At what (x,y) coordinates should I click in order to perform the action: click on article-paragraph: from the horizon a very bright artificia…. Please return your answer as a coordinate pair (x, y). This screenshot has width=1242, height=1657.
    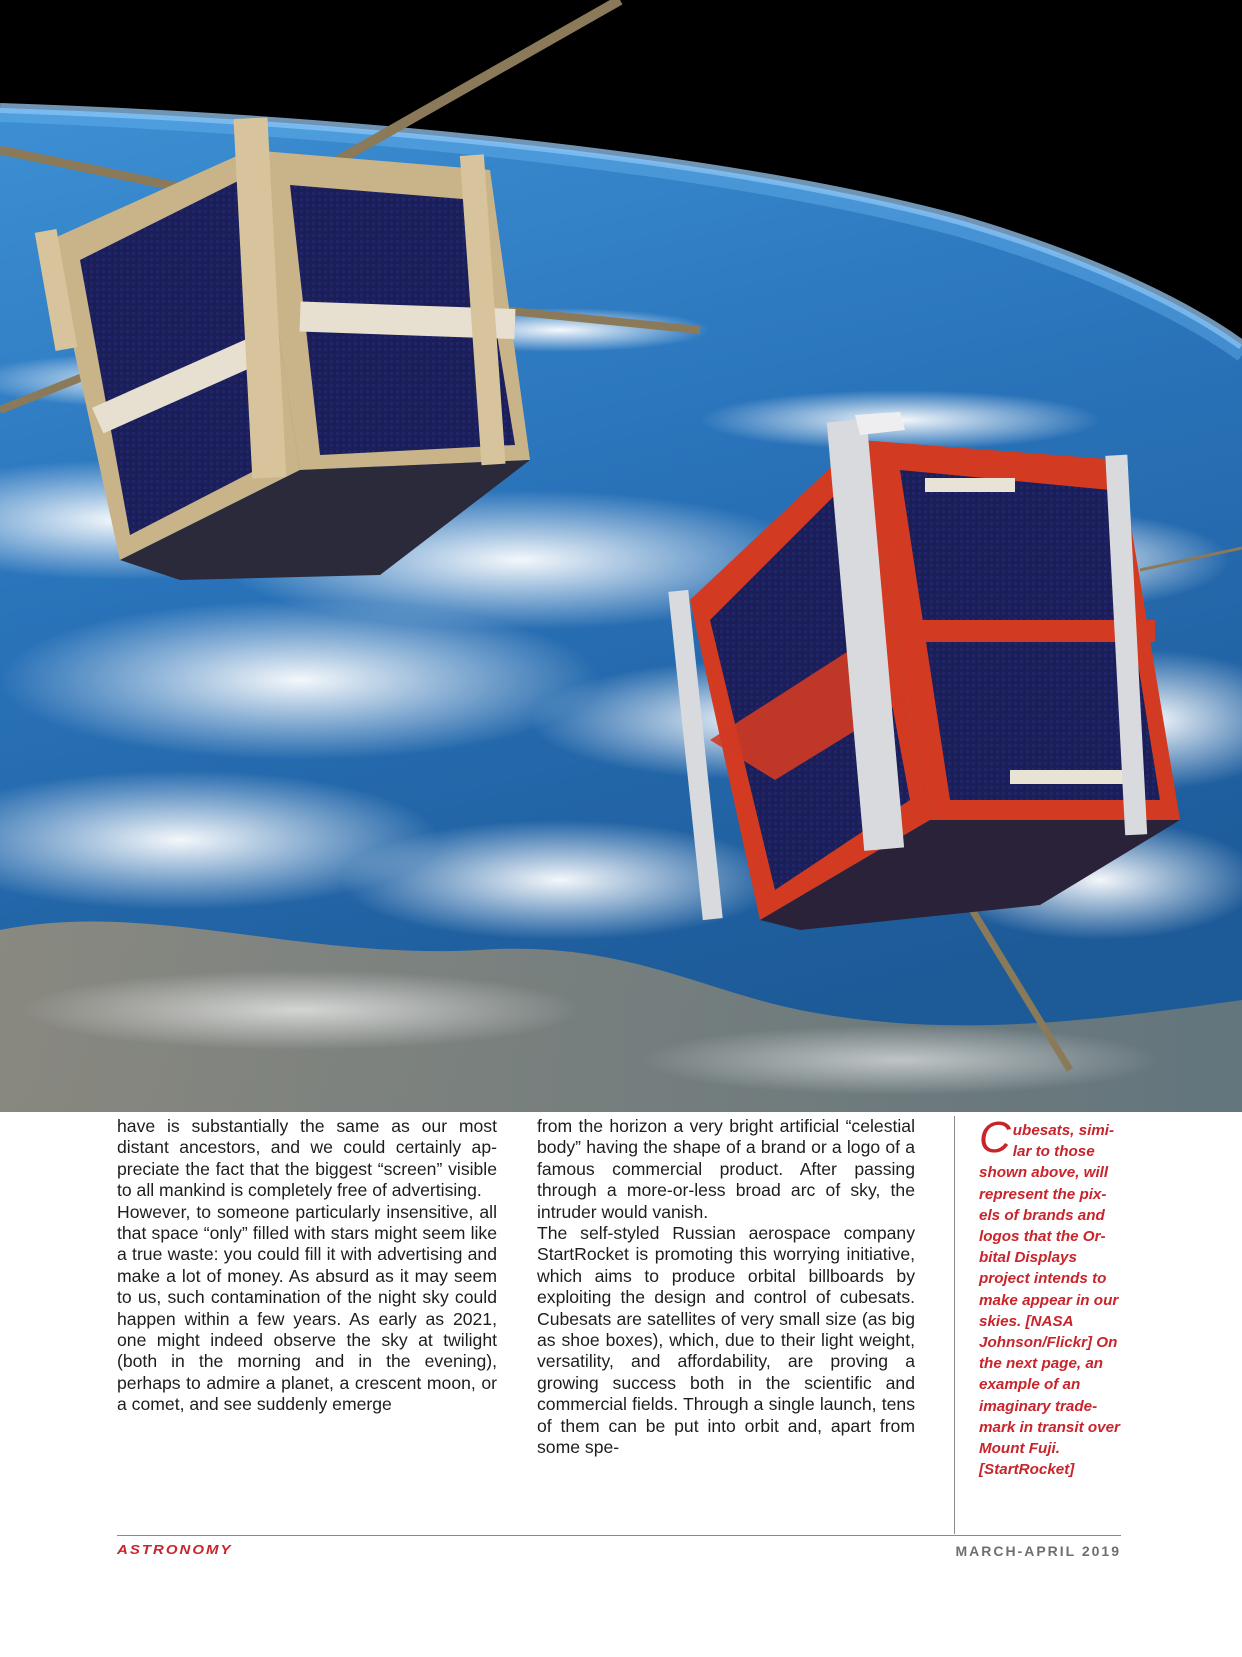
    Looking at the image, I should click on (726, 1169).